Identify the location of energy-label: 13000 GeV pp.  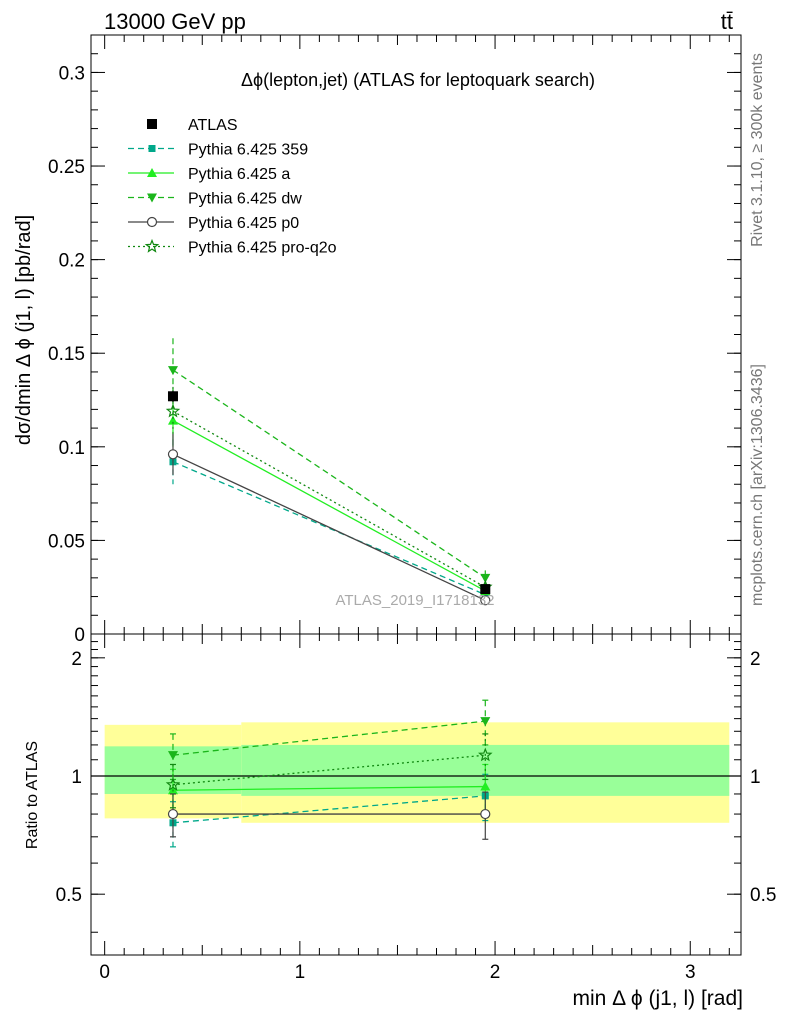
(175, 21).